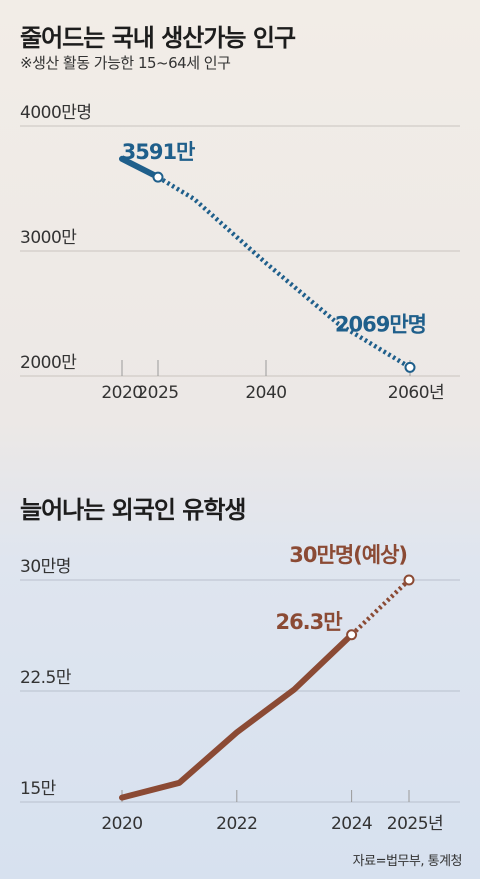 The width and height of the screenshot is (480, 879). I want to click on y-tick-label: 2000만, so click(48, 363).